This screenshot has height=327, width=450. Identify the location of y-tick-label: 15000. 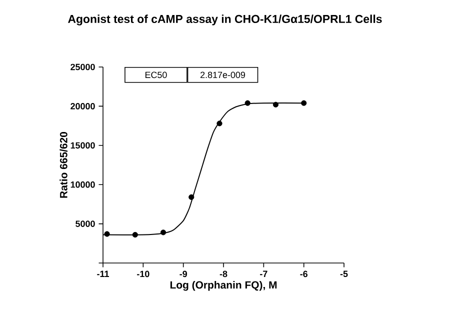
(82, 145).